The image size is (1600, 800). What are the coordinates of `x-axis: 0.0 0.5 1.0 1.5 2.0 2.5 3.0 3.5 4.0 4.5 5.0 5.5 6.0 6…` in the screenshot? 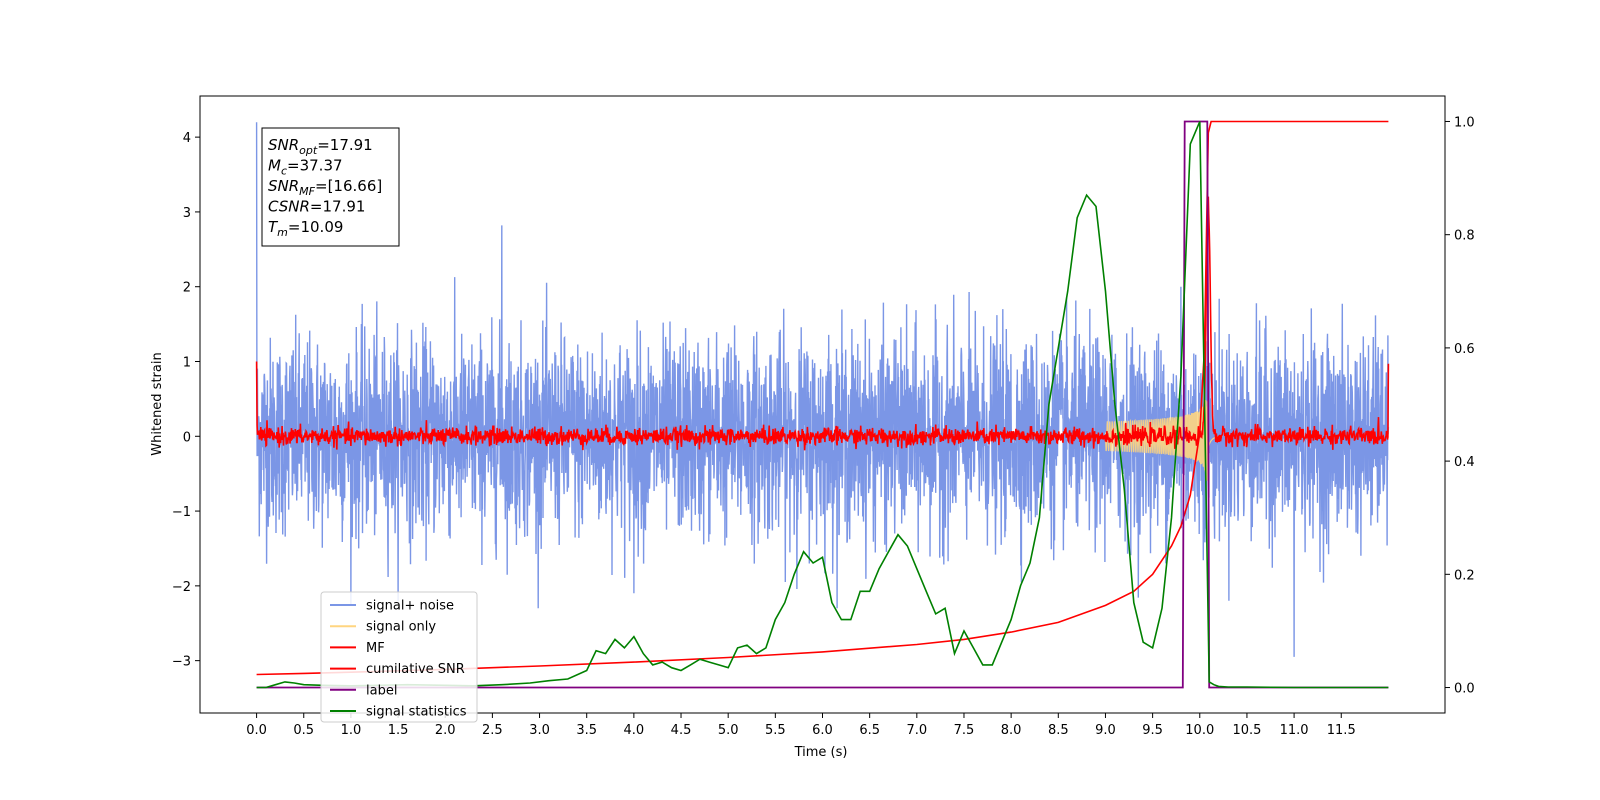 It's located at (801, 725).